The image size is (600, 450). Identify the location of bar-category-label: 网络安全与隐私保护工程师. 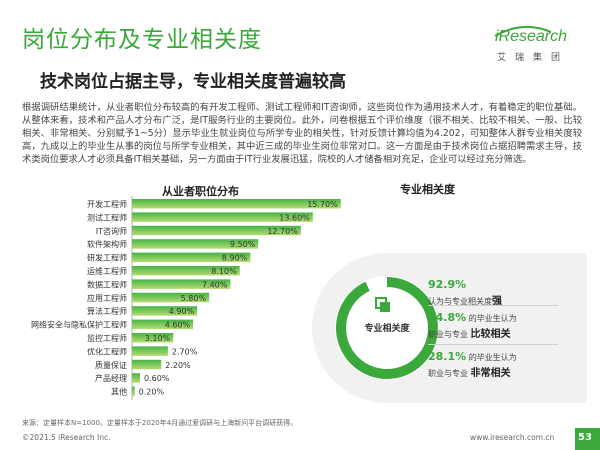
(79, 325).